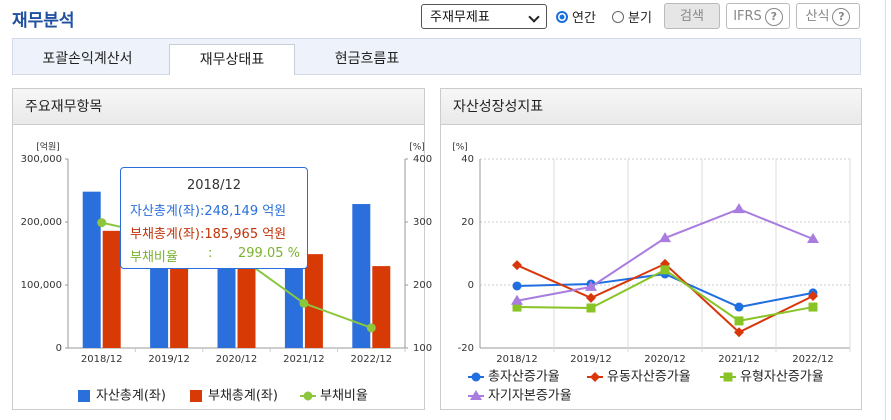 Image resolution: width=891 pixels, height=420 pixels. Describe the element at coordinates (747, 16) in the screenshot. I see `button-label: IFRS` at that location.